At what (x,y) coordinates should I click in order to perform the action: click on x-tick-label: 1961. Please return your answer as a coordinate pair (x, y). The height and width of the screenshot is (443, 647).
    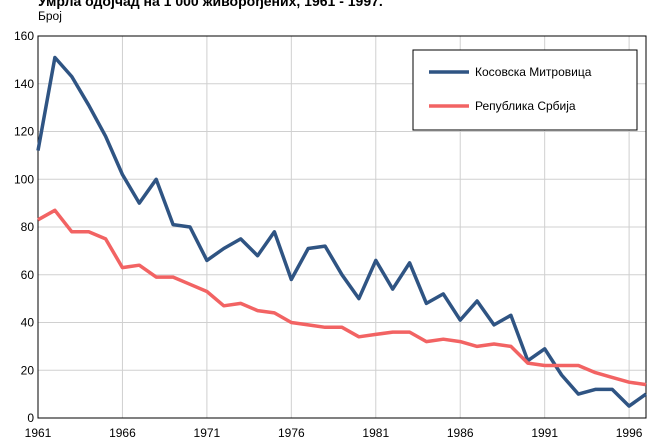
    Looking at the image, I should click on (38, 433).